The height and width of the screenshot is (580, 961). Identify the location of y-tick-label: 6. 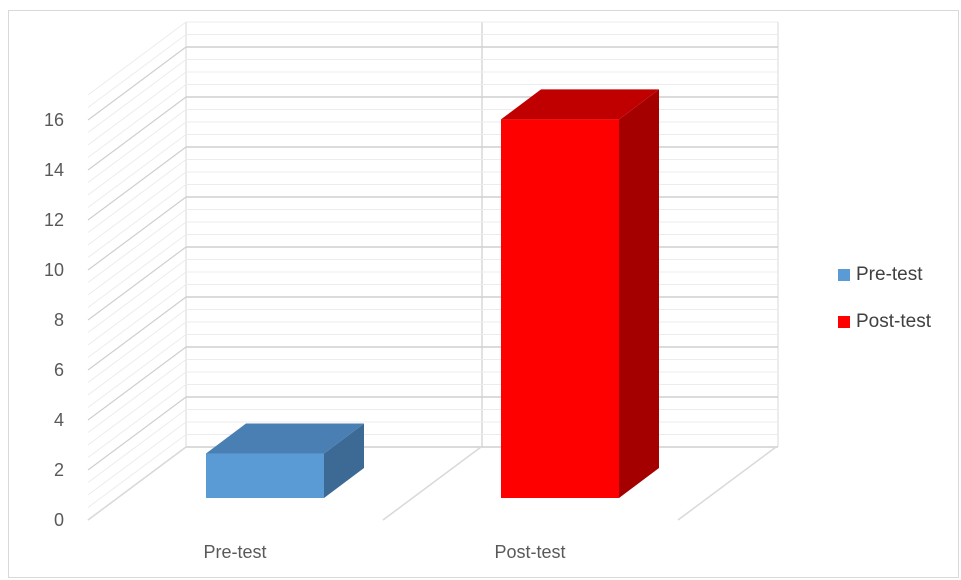
(59, 370).